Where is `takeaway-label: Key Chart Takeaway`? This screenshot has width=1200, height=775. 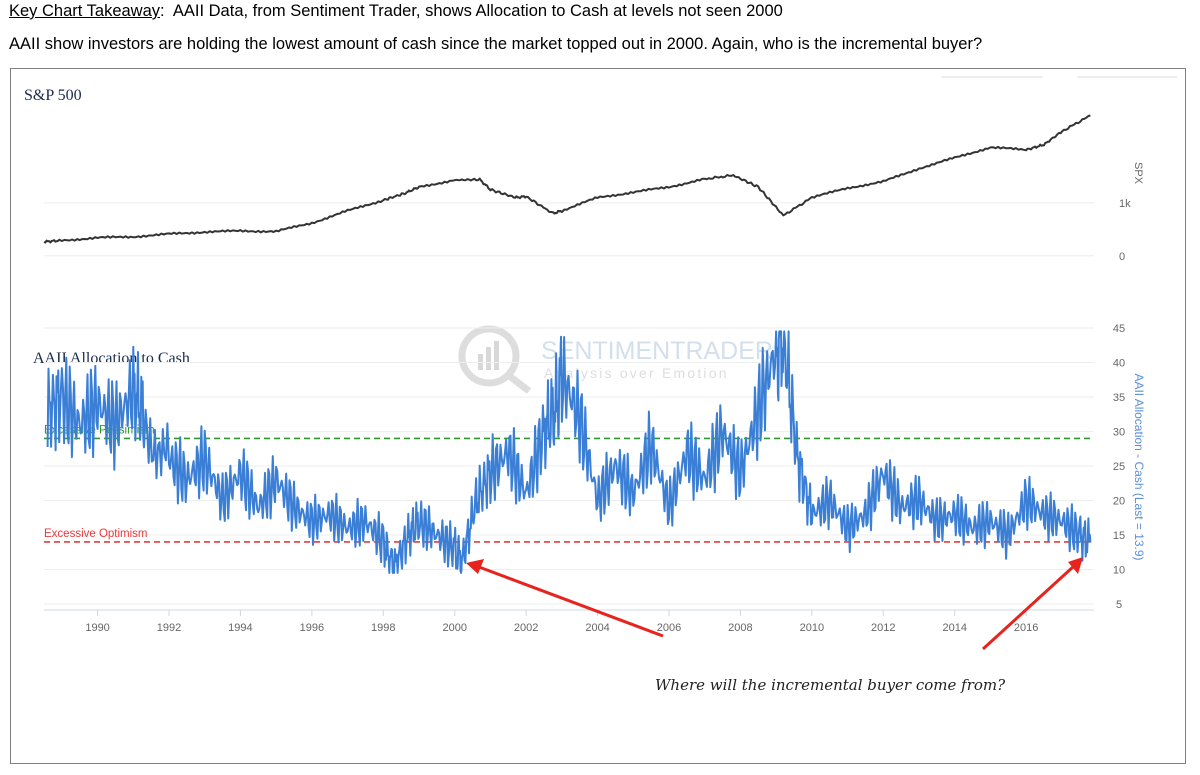
takeaway-label: Key Chart Takeaway is located at coordinates (85, 11).